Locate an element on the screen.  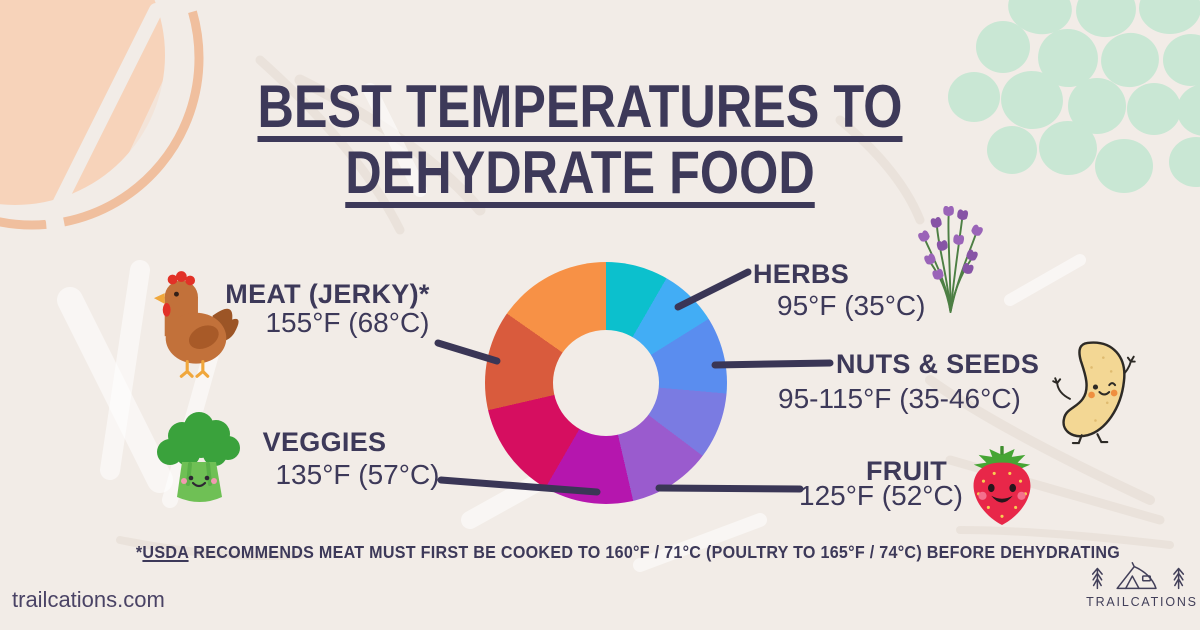
donut-hole is located at coordinates (606, 383).